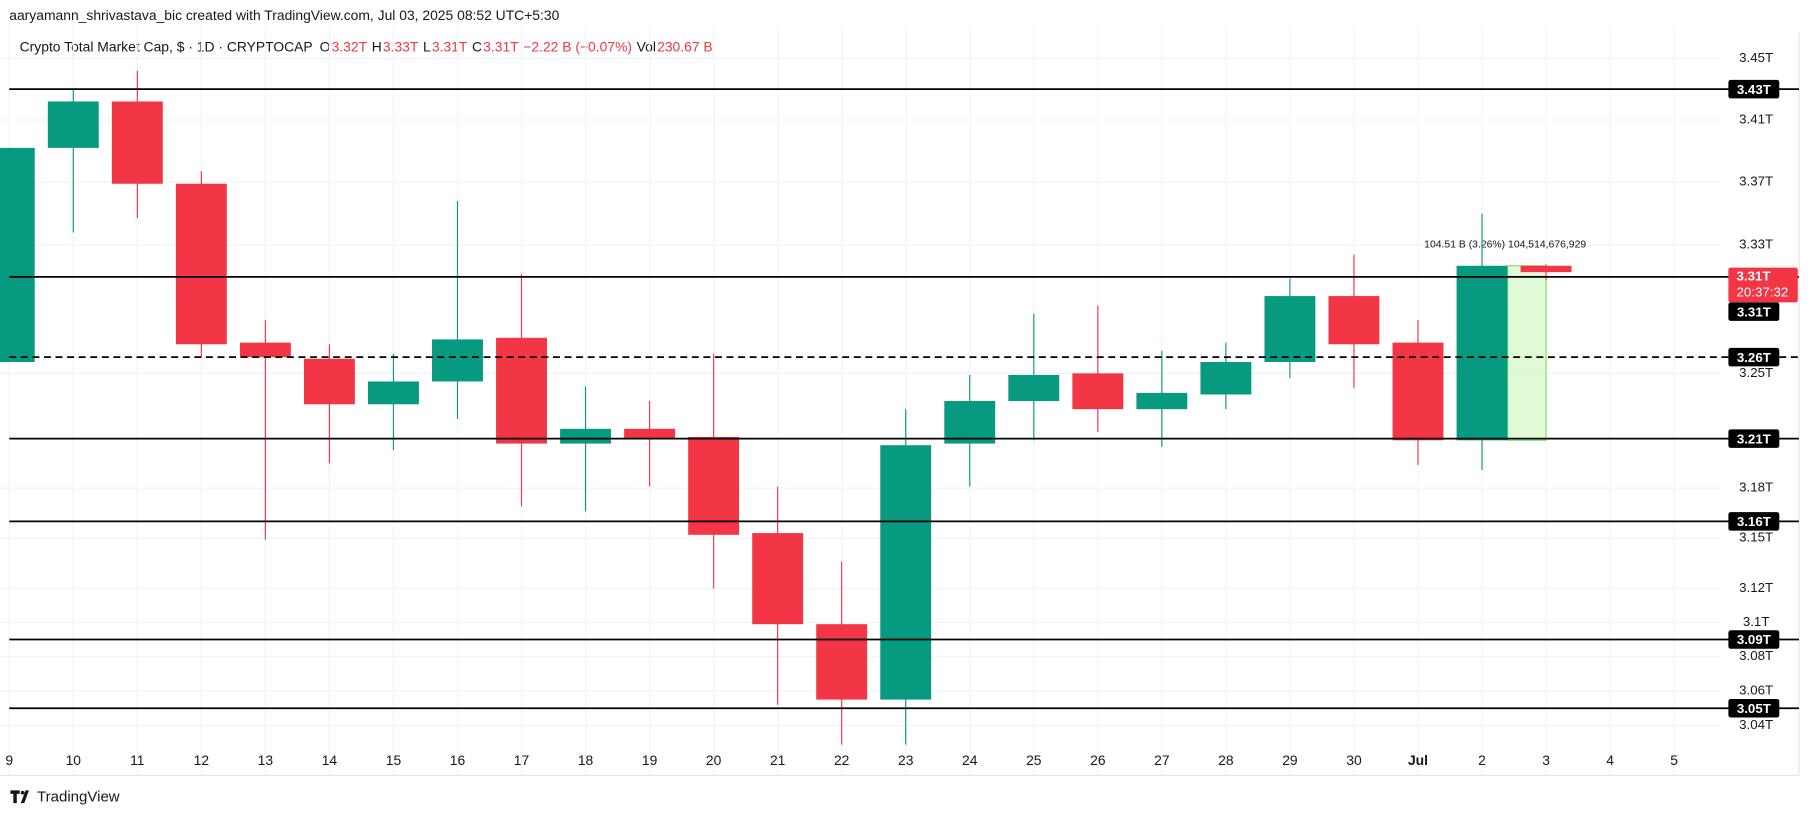 The width and height of the screenshot is (1814, 816). I want to click on x-tick-label: 12, so click(202, 760).